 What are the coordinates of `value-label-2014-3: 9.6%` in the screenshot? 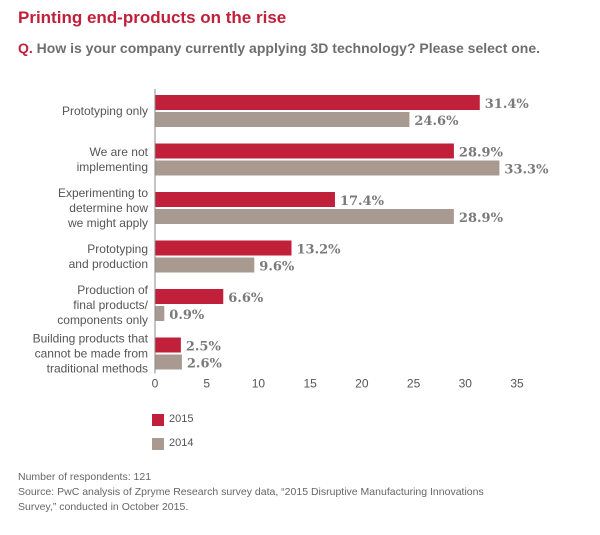 It's located at (277, 267).